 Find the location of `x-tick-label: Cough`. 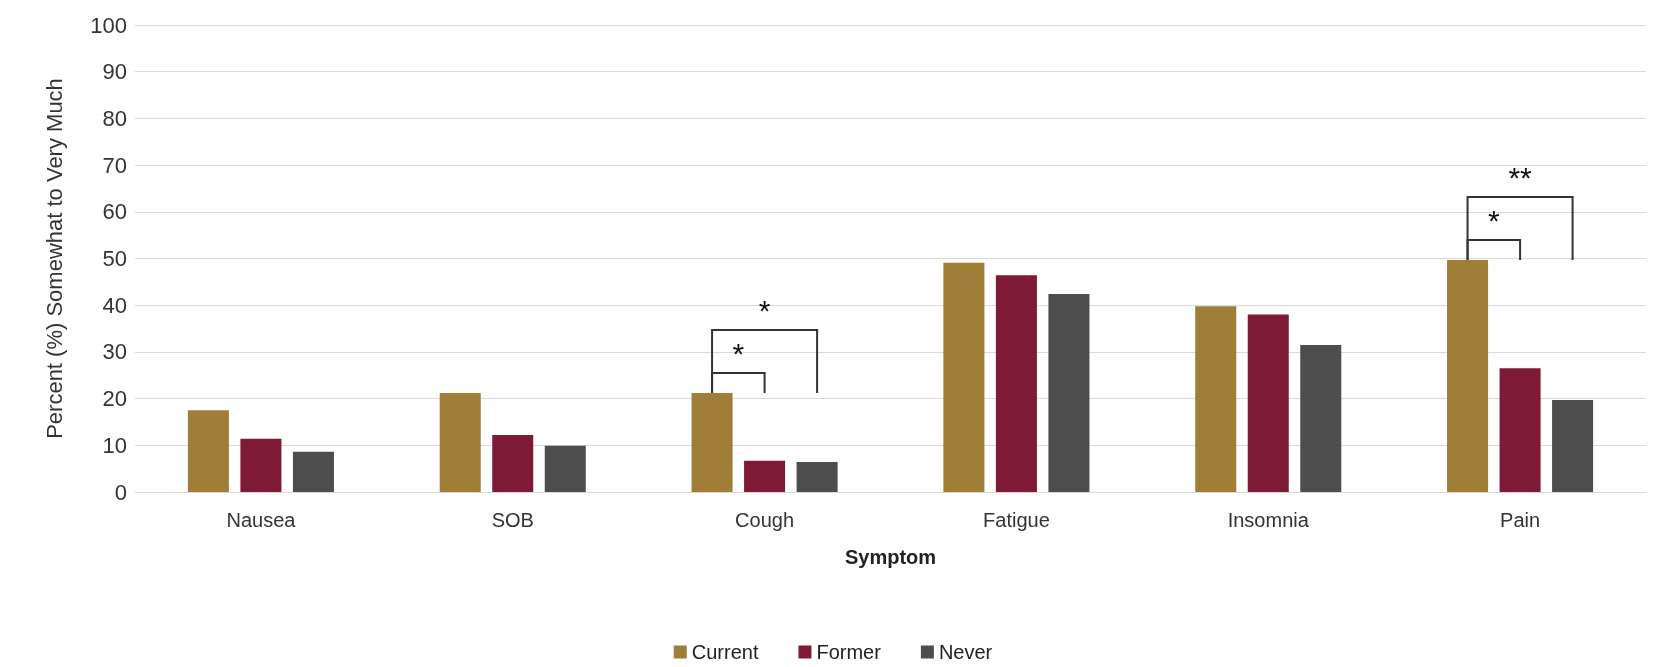

x-tick-label: Cough is located at coordinates (765, 520).